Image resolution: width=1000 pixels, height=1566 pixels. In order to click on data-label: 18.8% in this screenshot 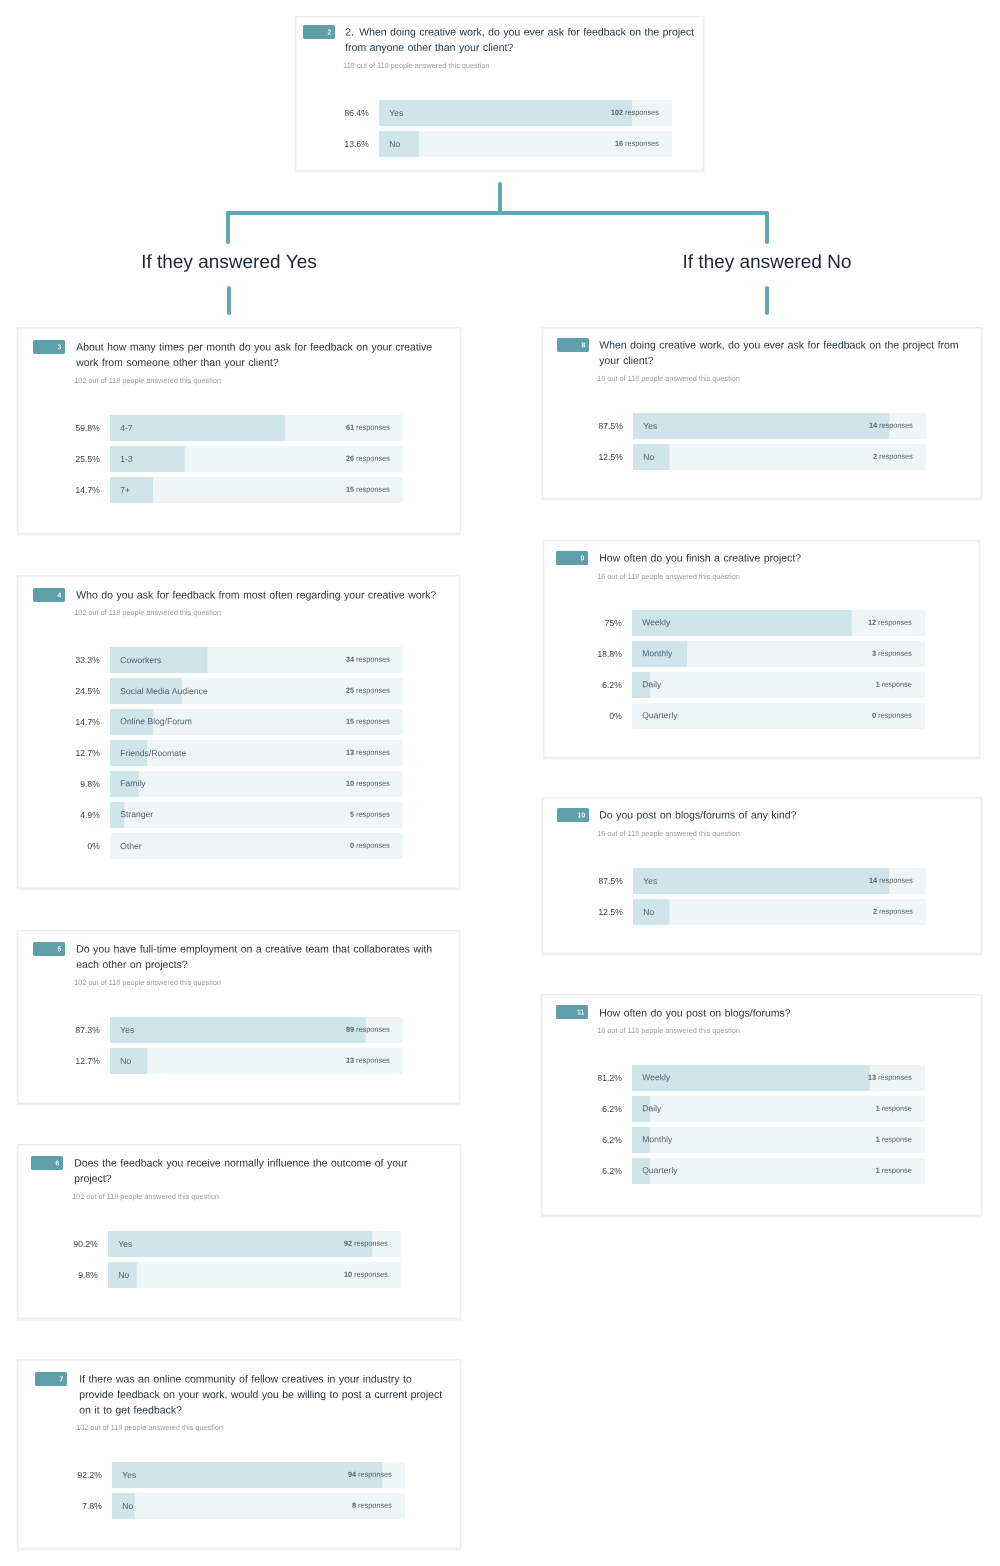, I will do `click(610, 654)`.